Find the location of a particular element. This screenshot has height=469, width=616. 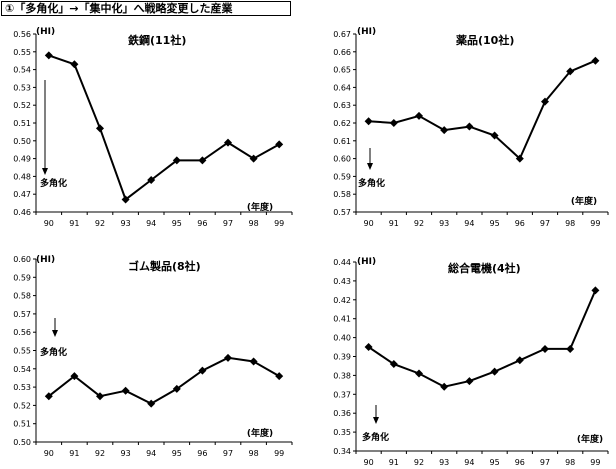

y-tick-label: 0.49 is located at coordinates (22, 159).